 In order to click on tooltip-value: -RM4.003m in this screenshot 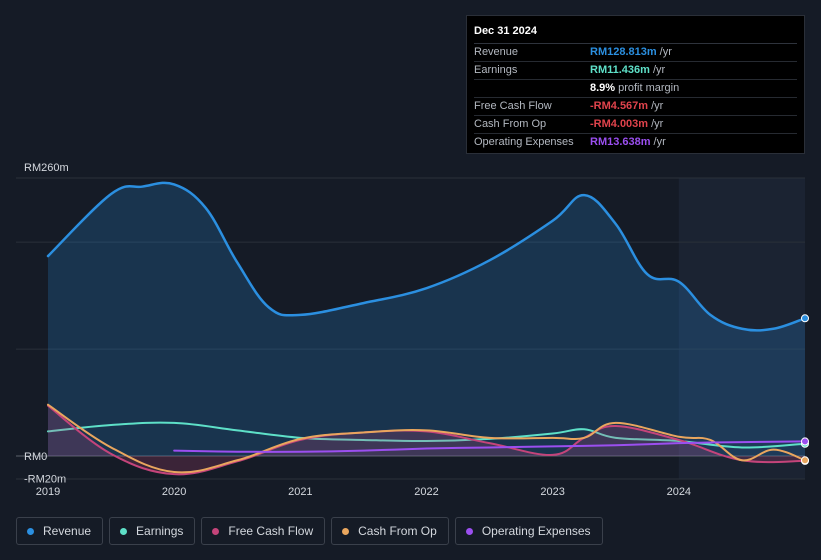, I will do `click(619, 124)`.